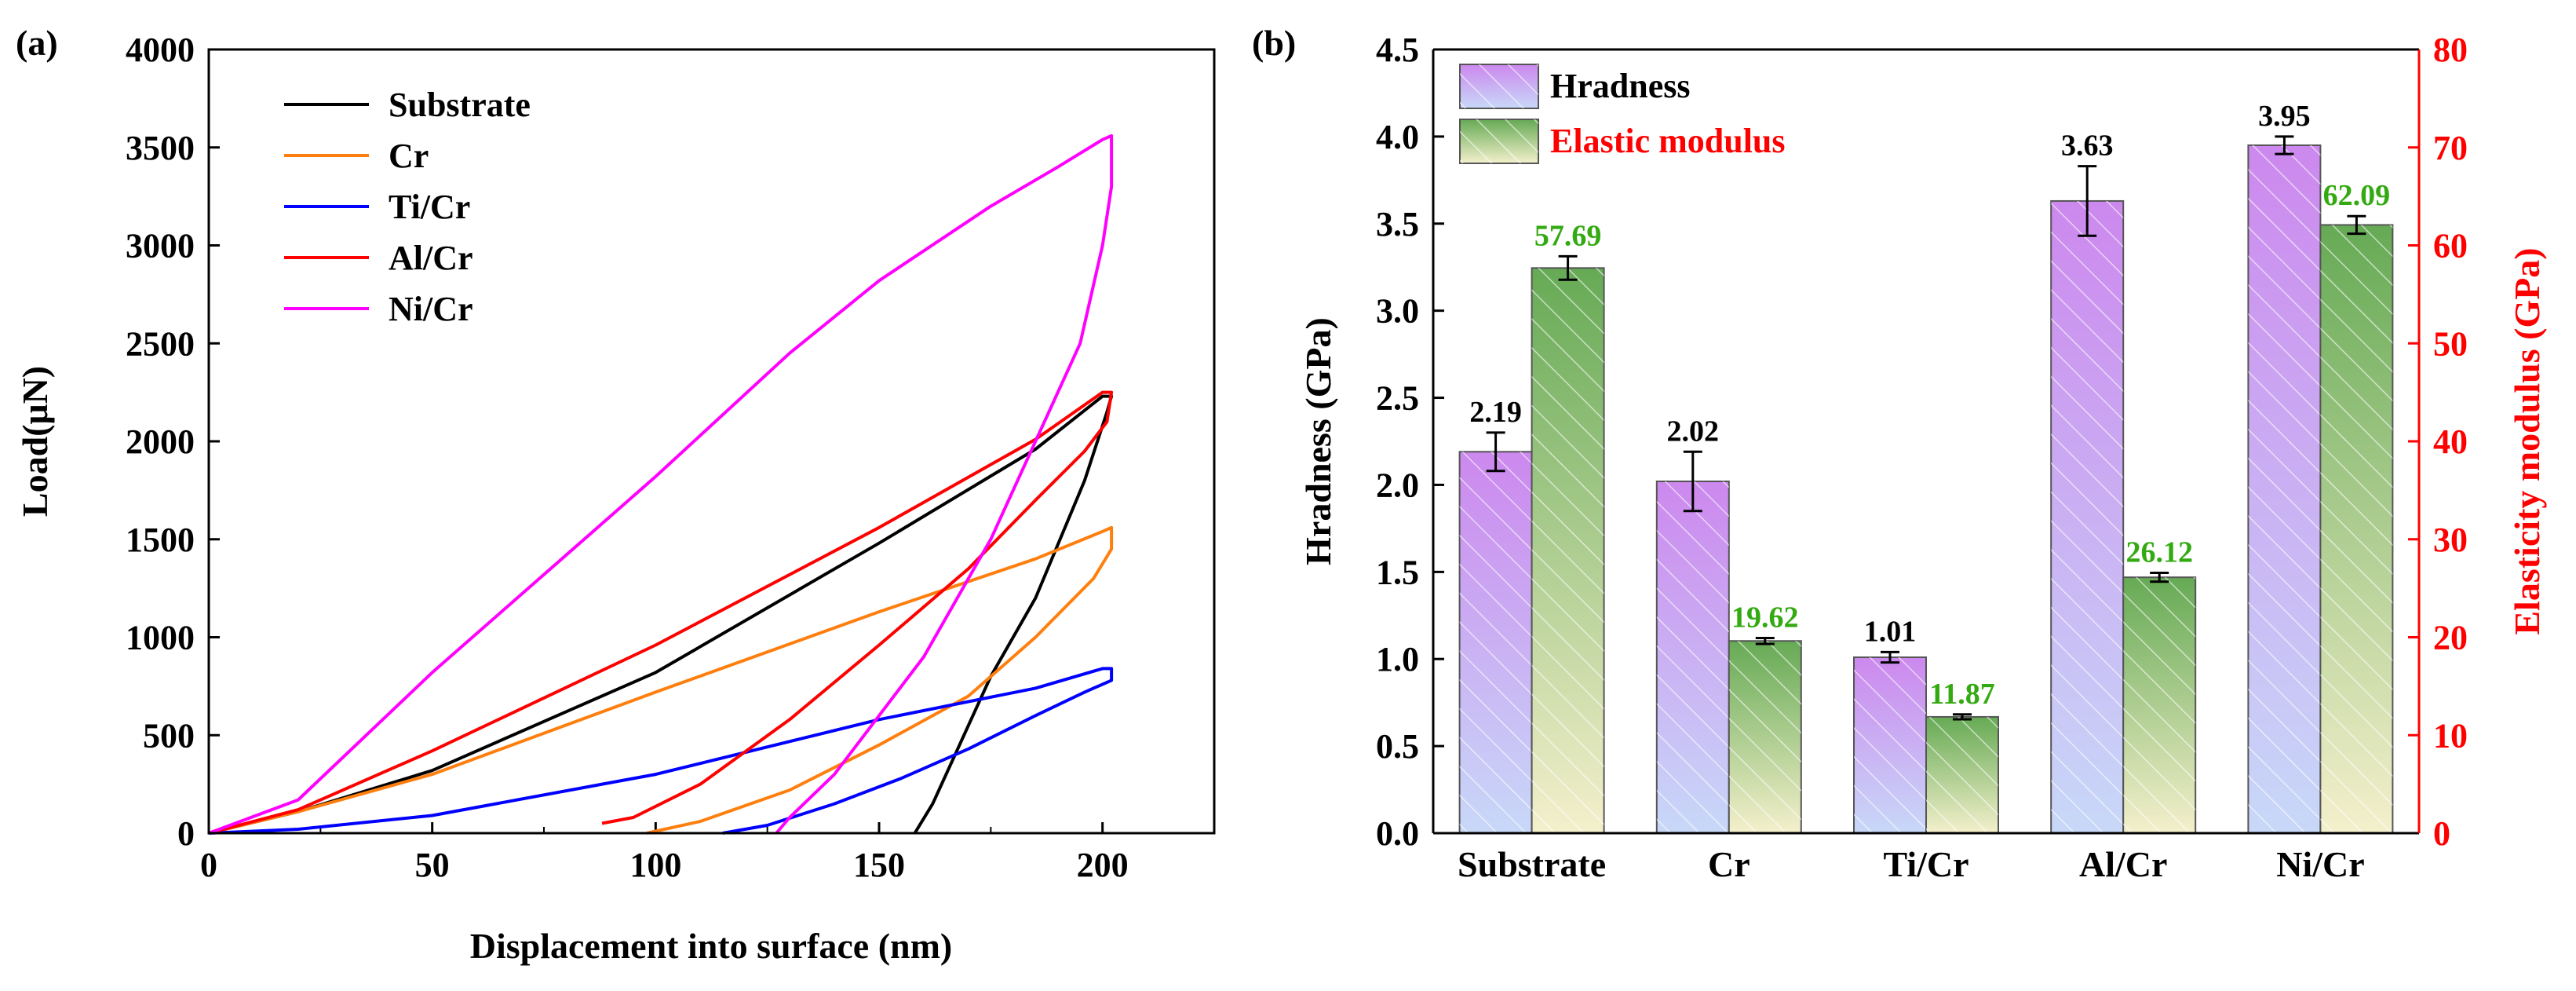 The image size is (2576, 991). Describe the element at coordinates (2123, 864) in the screenshot. I see `category-label: Al/Cr` at that location.